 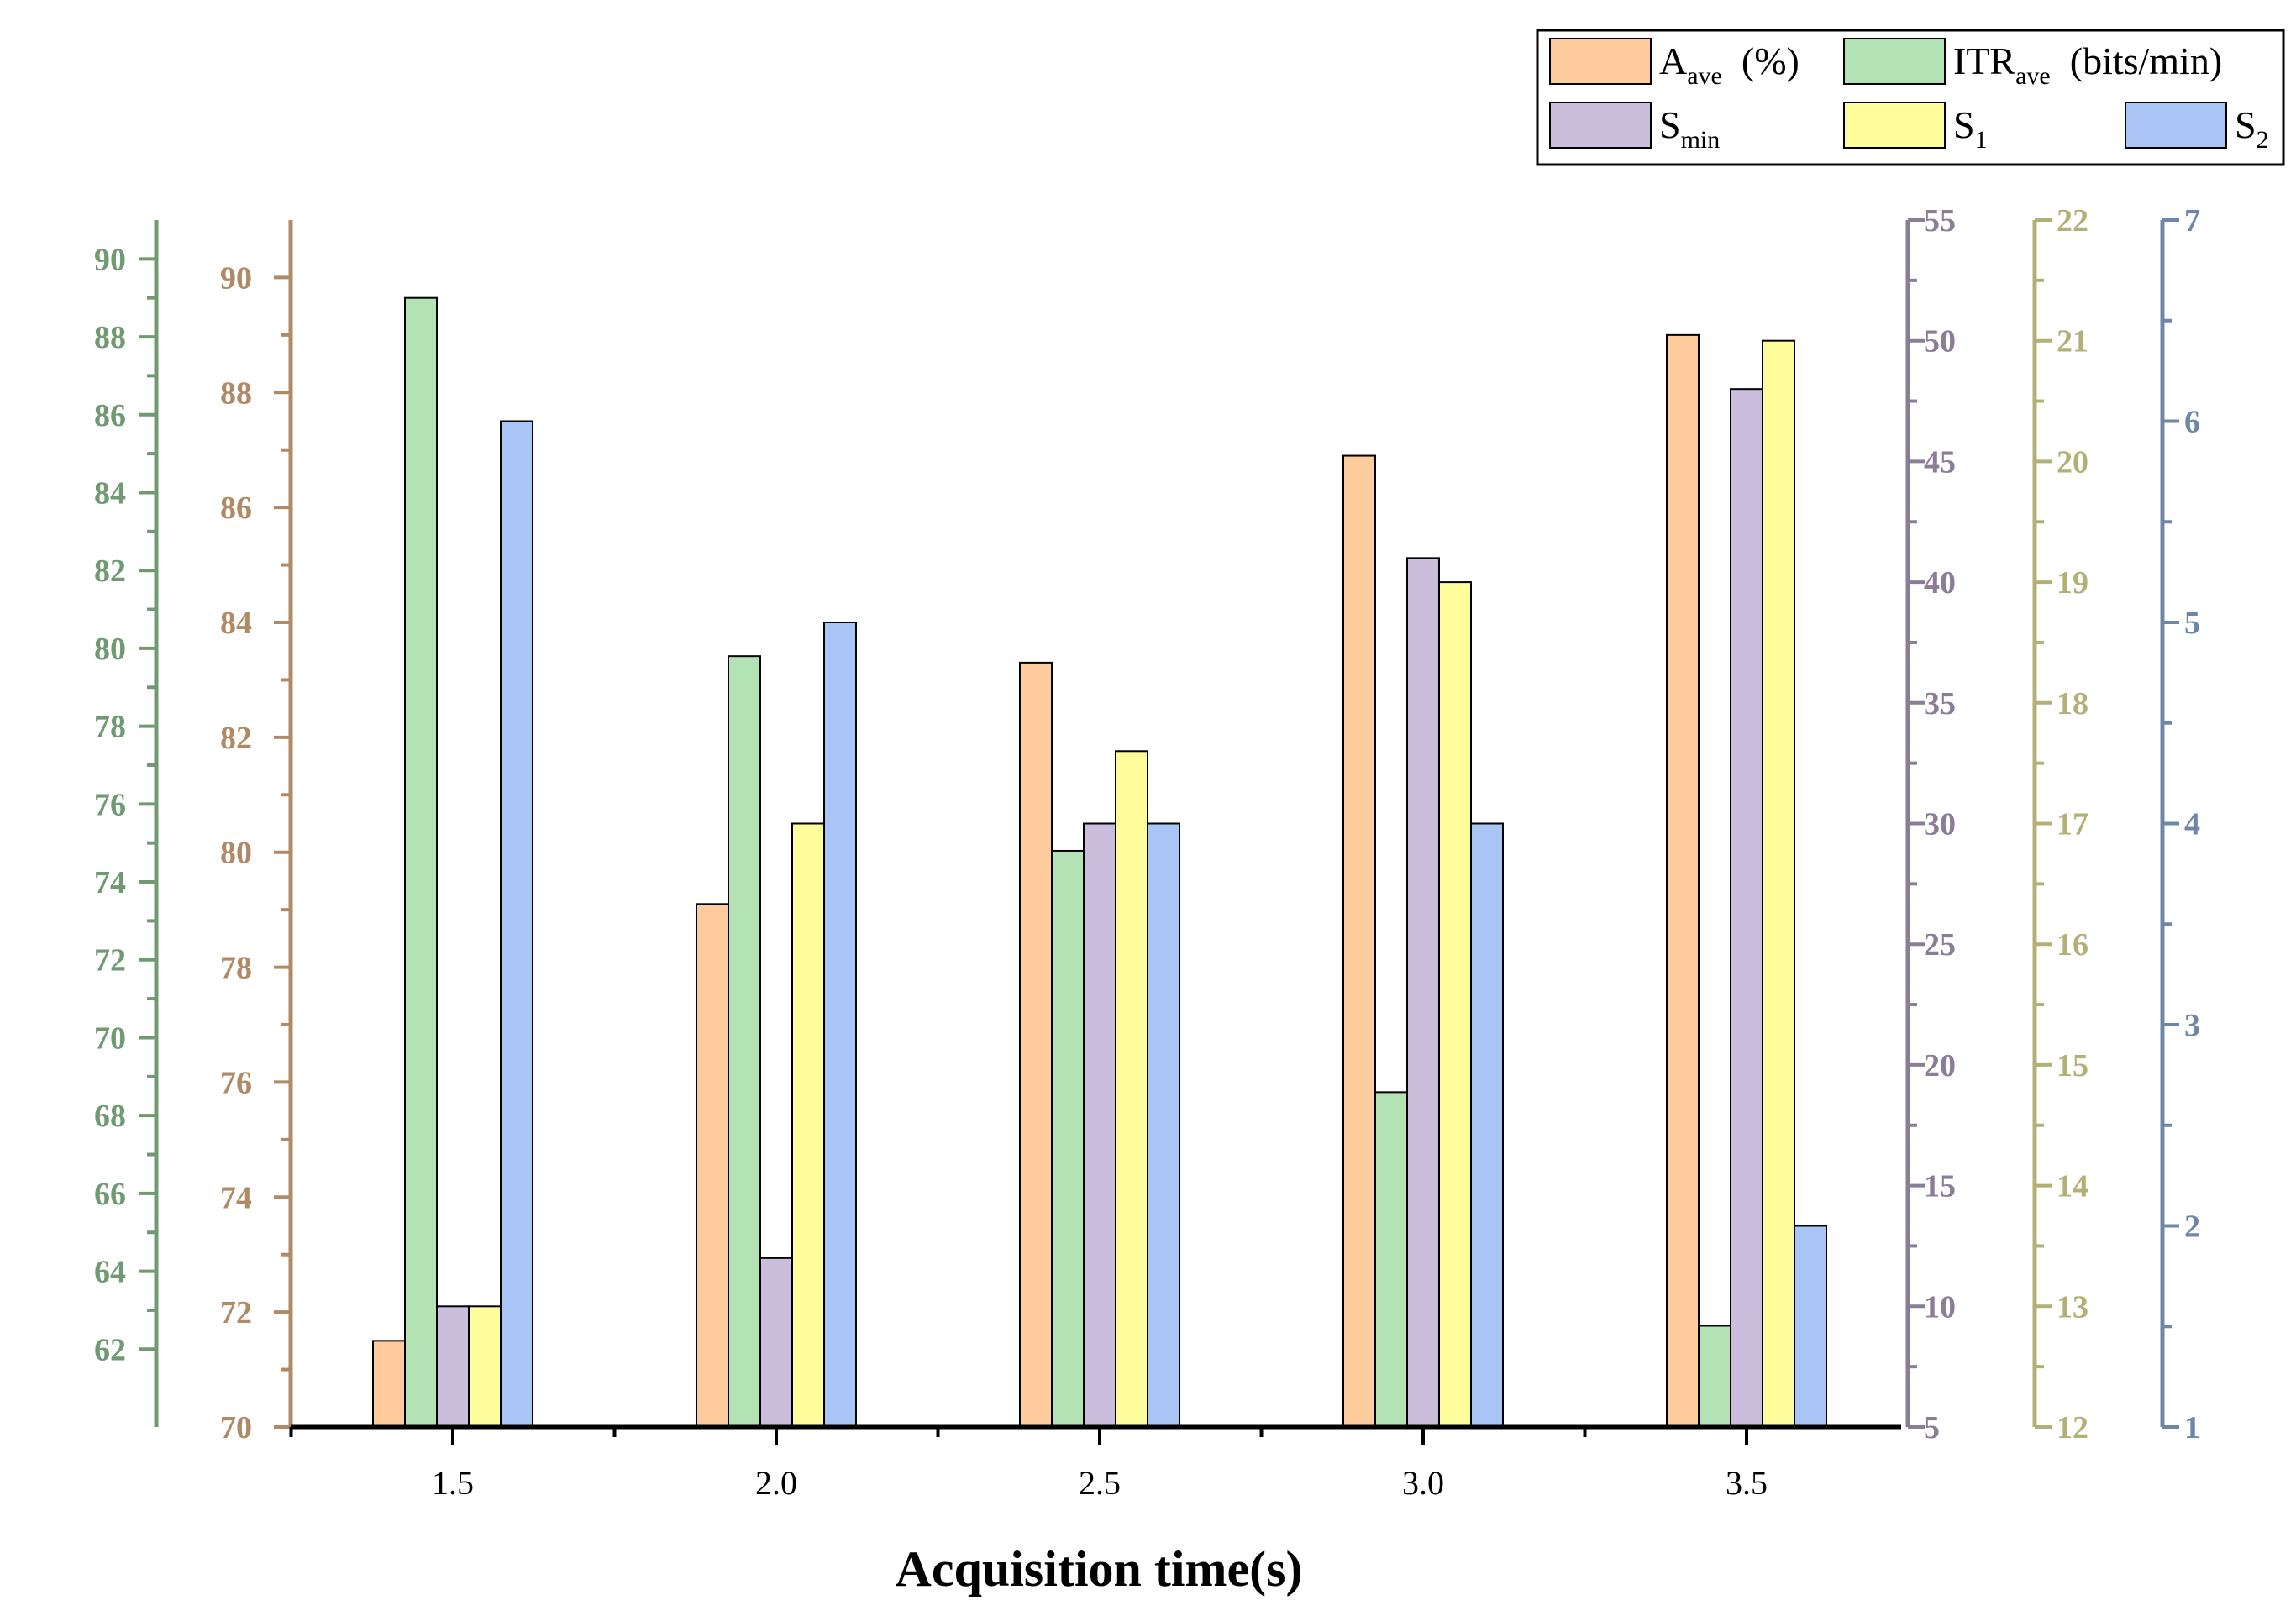 What do you see at coordinates (236, 738) in the screenshot?
I see `y-tick-label-acc: 82` at bounding box center [236, 738].